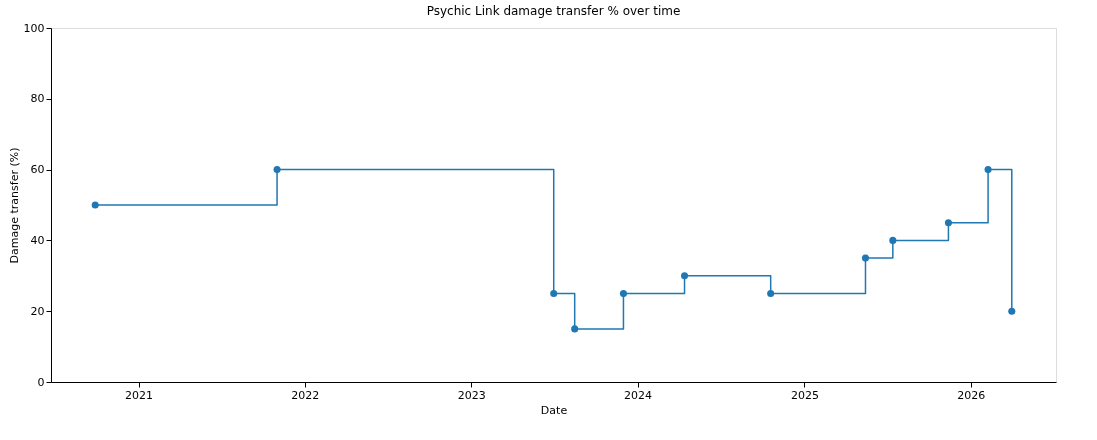 The width and height of the screenshot is (1097, 440). I want to click on y-tick-label: 80, so click(37, 99).